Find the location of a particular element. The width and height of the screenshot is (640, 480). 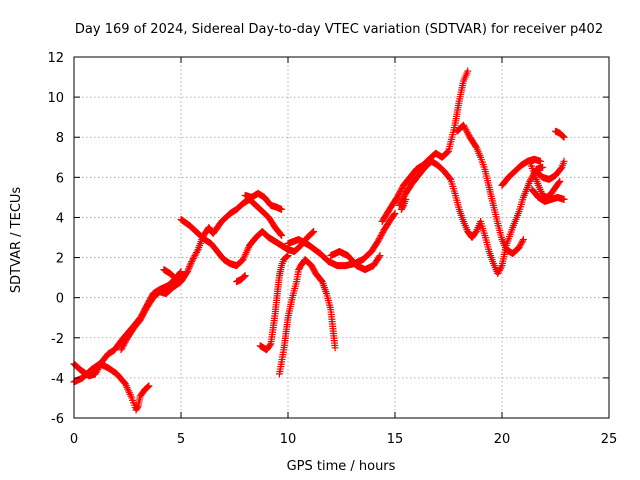

y-tick-label: 8 is located at coordinates (60, 138).